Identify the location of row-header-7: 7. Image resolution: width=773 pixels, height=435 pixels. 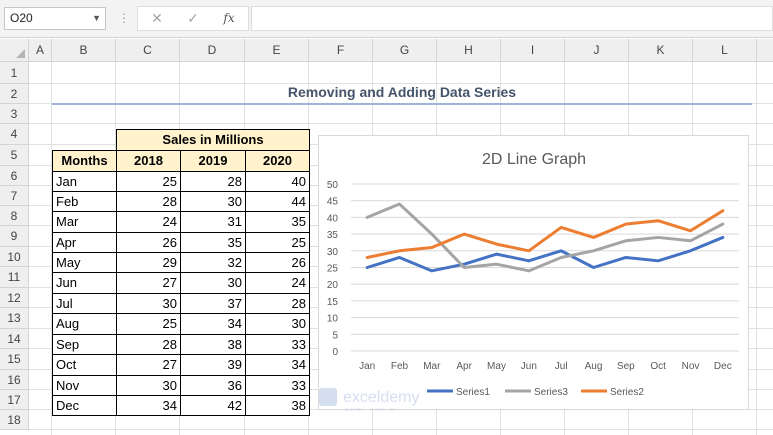
(14, 196).